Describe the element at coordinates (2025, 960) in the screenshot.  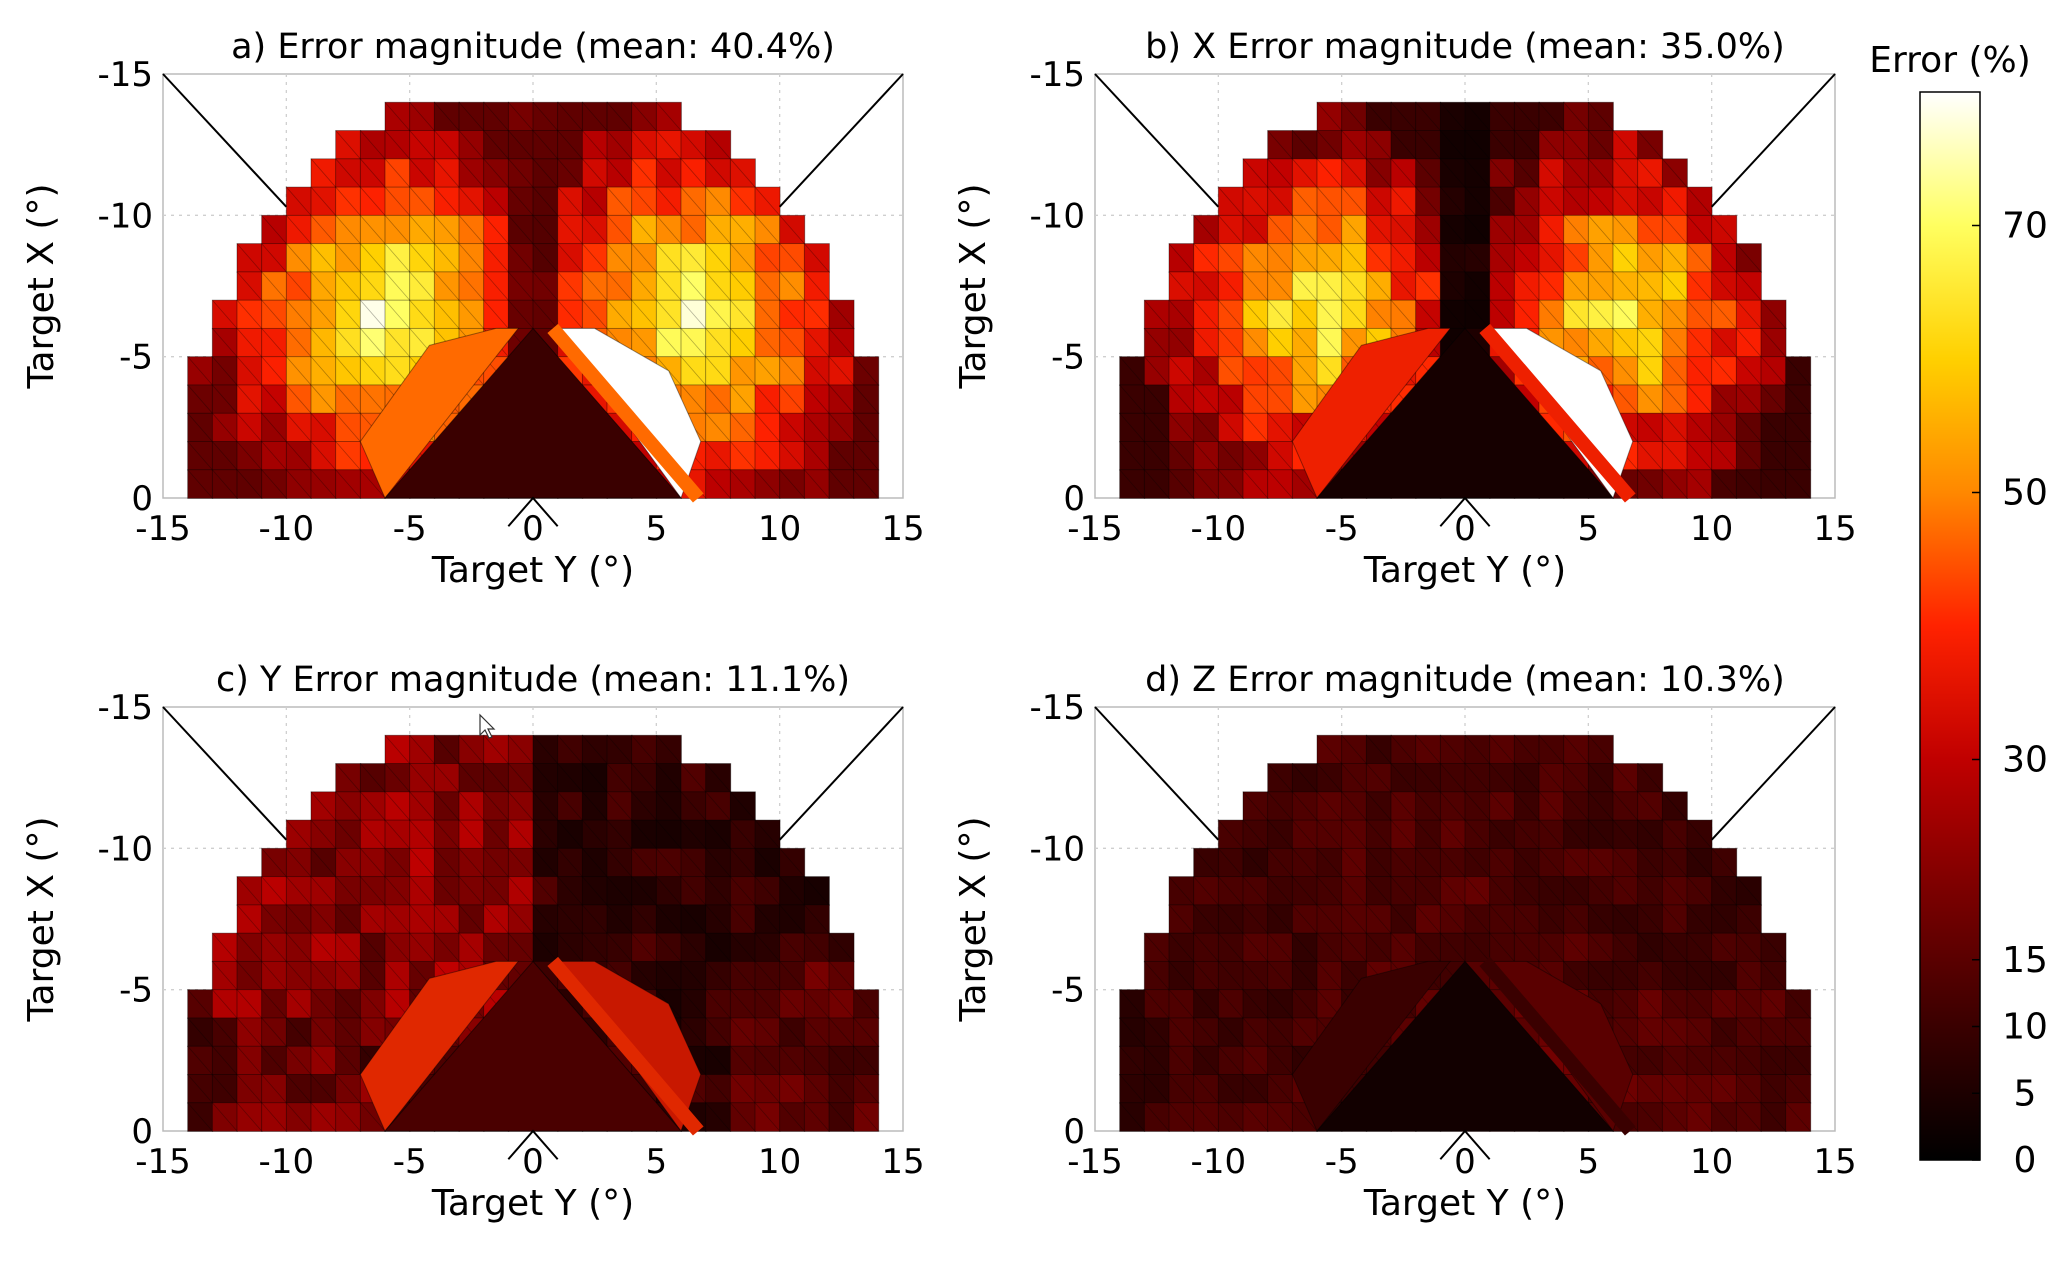
I see `colorbar-tick-label: 15` at that location.